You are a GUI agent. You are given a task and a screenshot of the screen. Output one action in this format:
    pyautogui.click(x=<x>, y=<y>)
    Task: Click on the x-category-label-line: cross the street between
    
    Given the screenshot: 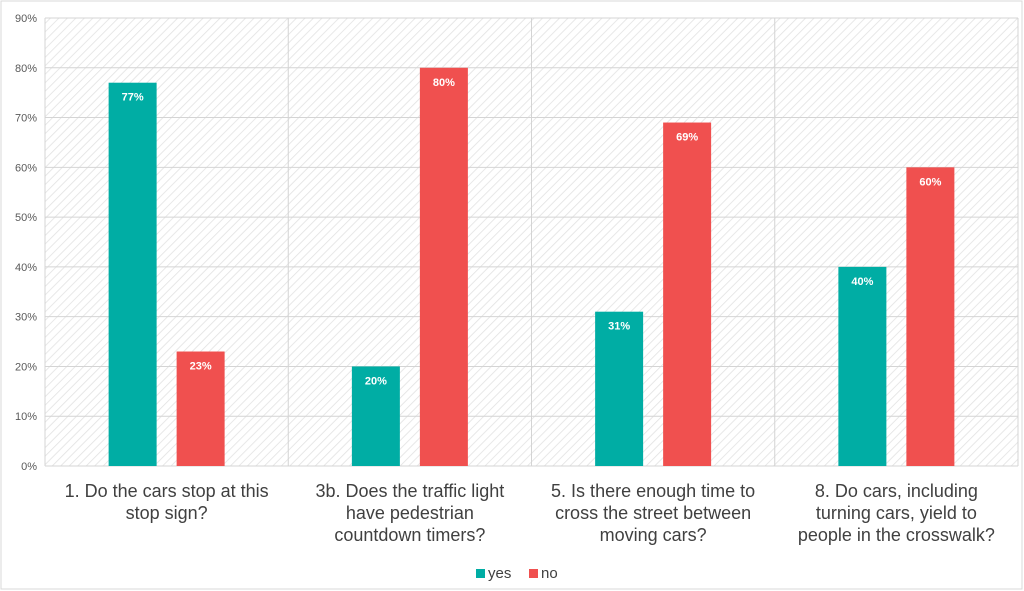 What is the action you would take?
    pyautogui.click(x=653, y=513)
    